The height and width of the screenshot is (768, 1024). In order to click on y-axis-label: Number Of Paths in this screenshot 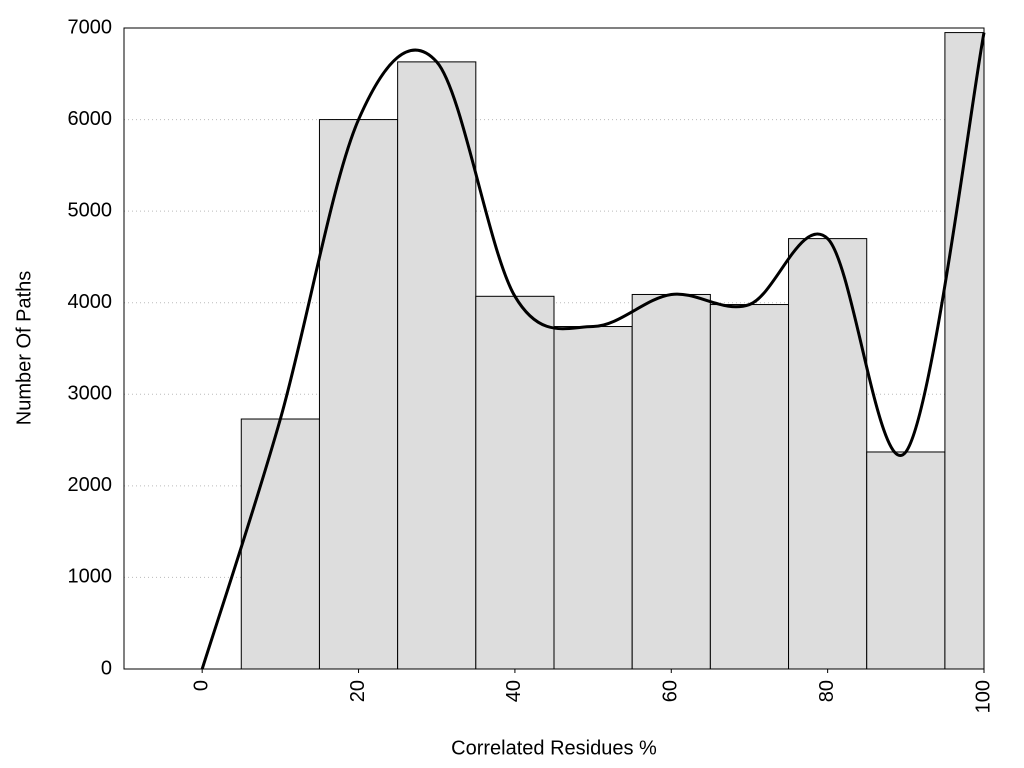, I will do `click(24, 348)`.